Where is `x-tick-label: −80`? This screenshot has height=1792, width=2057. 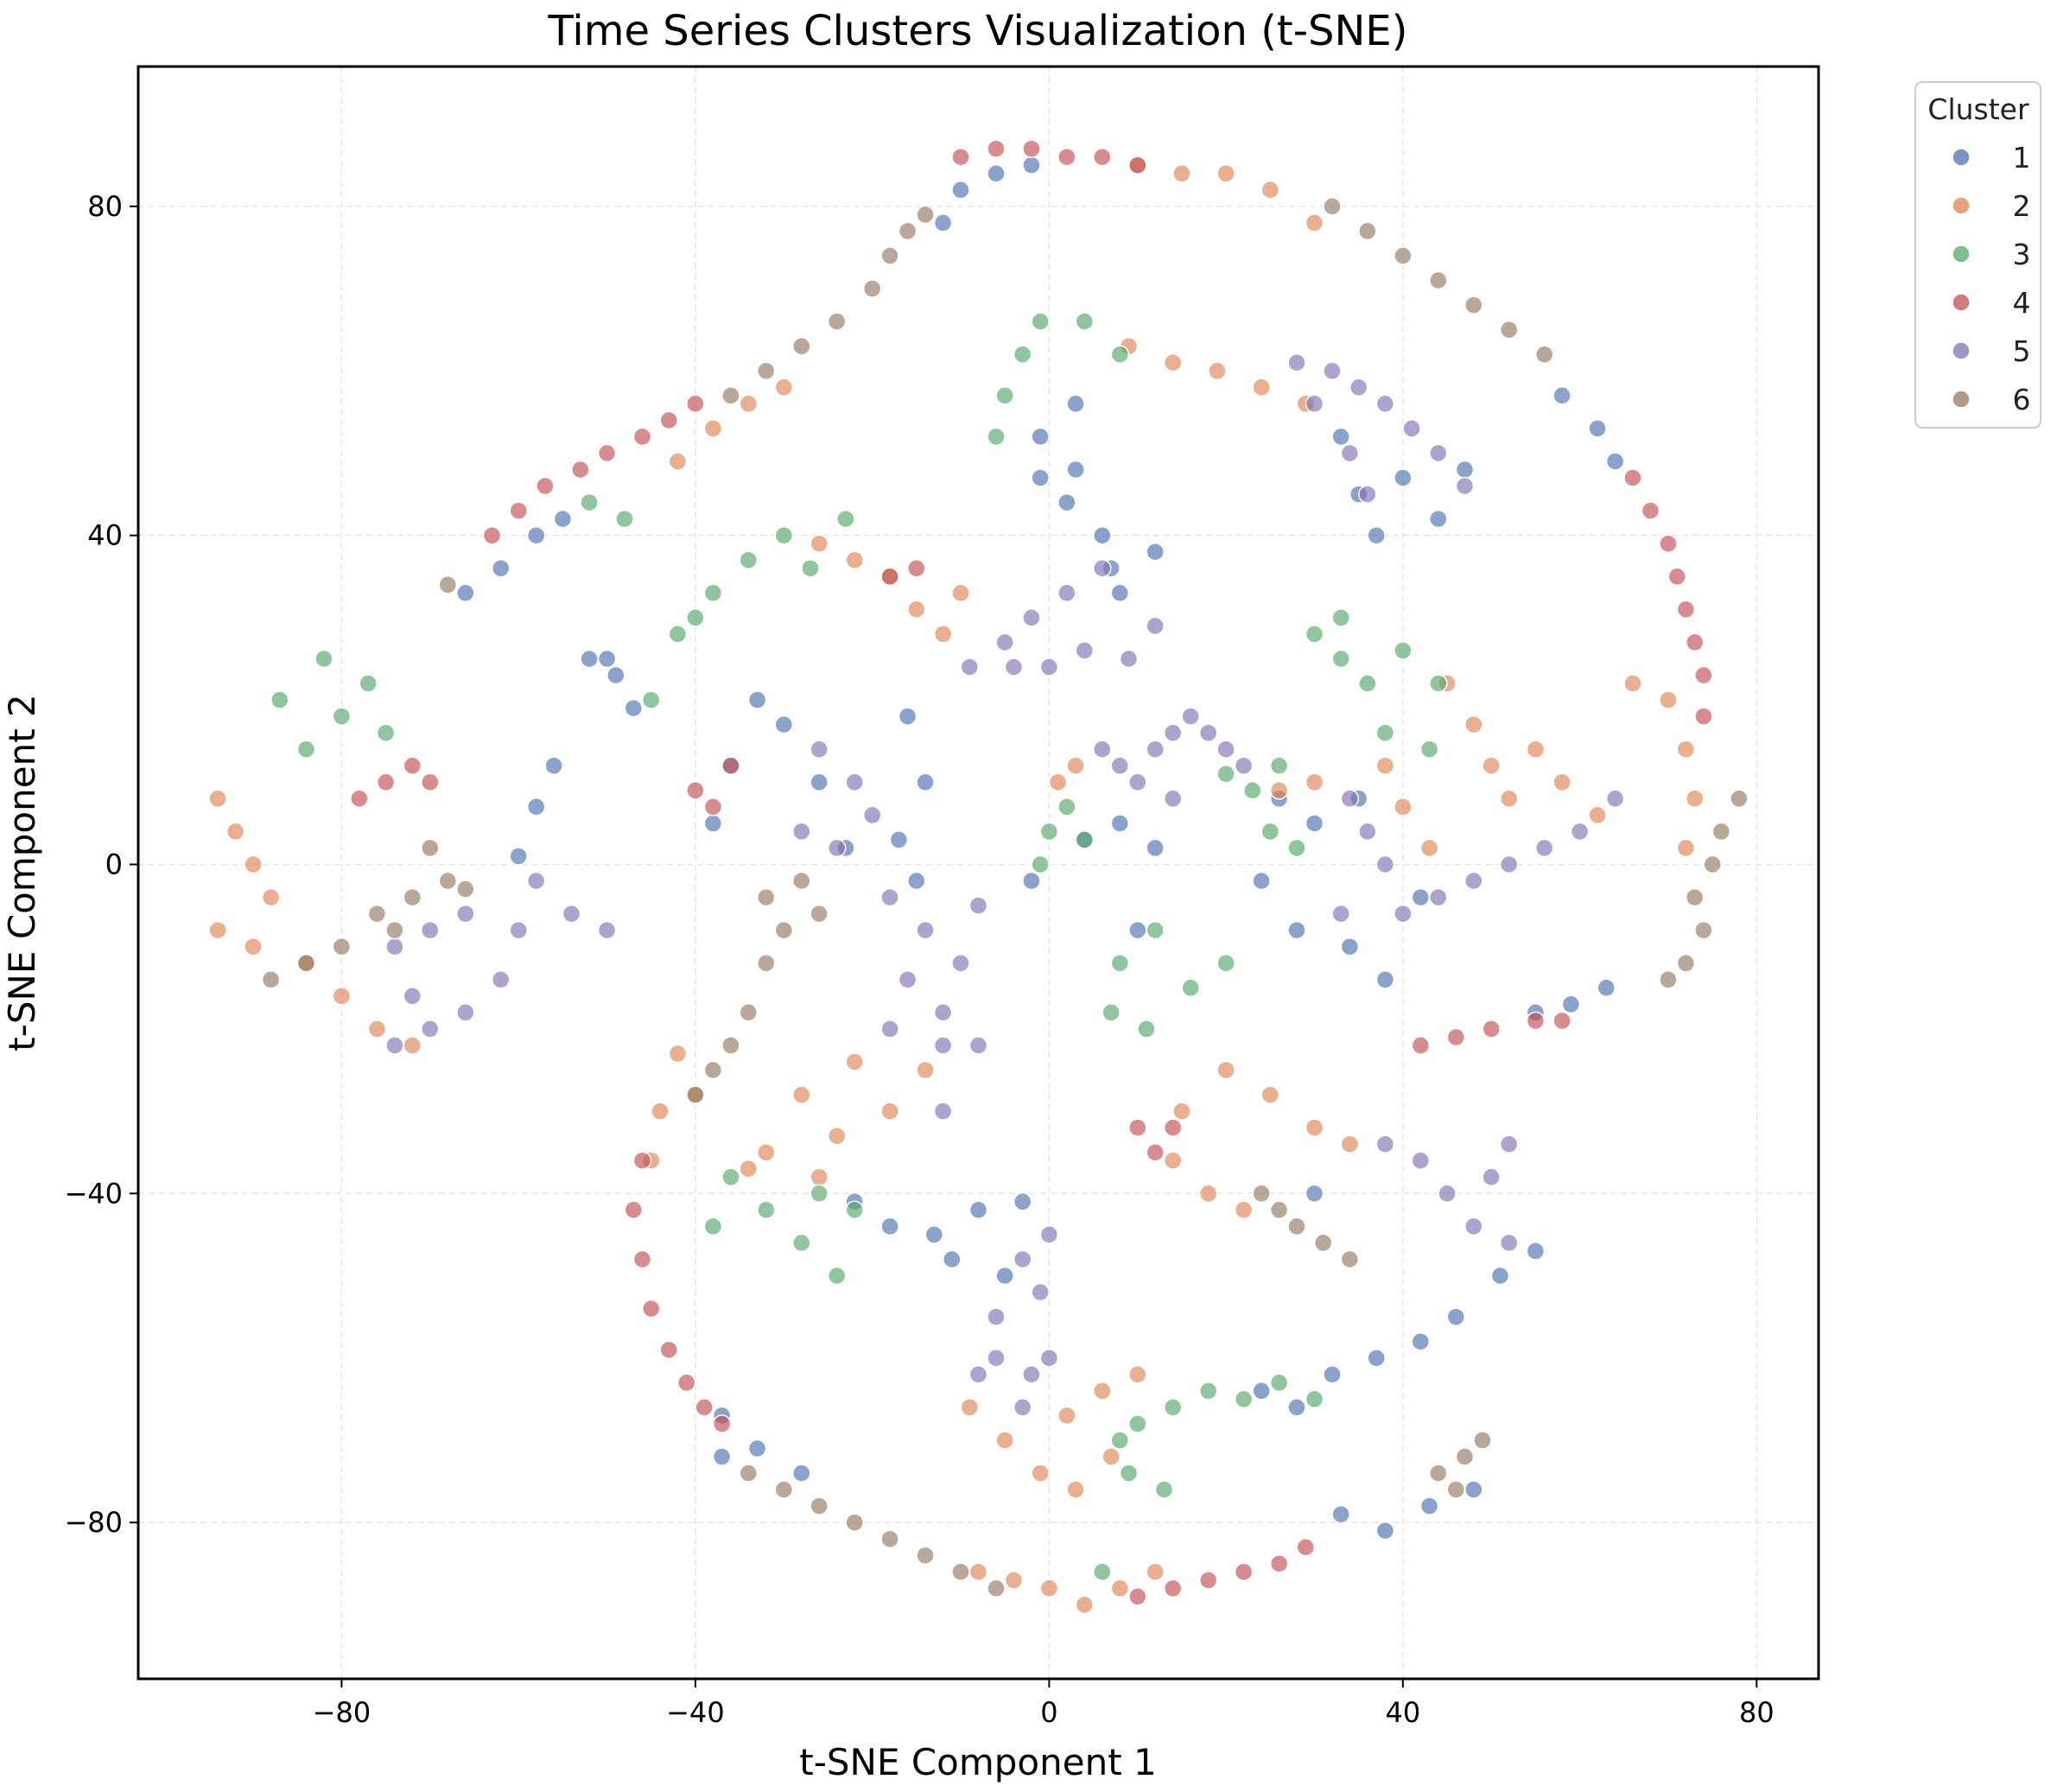
x-tick-label: −80 is located at coordinates (342, 1712).